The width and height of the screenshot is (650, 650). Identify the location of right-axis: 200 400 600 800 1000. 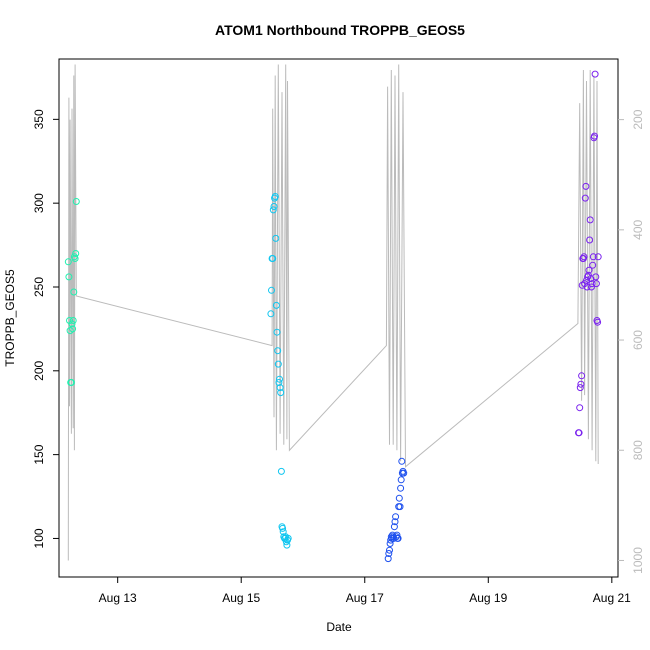
(631, 341).